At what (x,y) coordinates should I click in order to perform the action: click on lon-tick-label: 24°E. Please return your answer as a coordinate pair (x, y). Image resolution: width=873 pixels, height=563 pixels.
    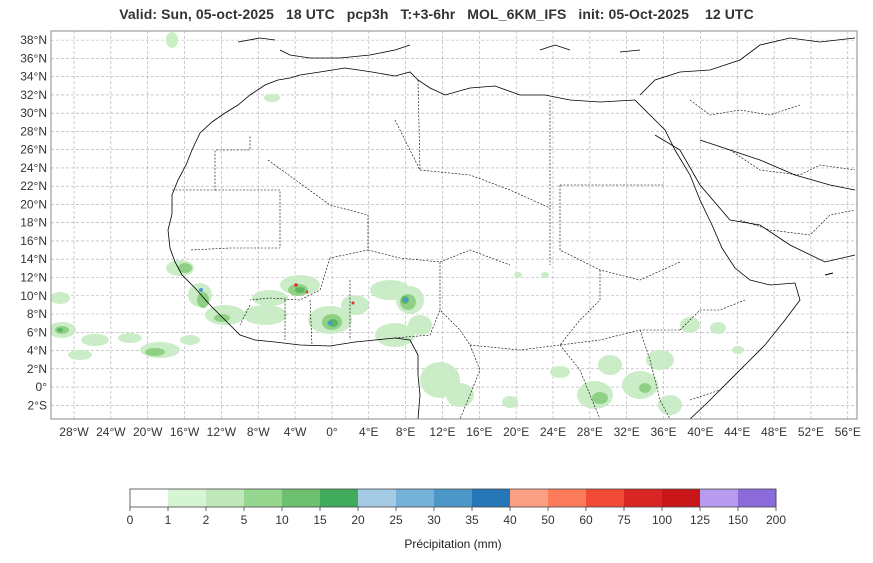
    Looking at the image, I should click on (553, 432).